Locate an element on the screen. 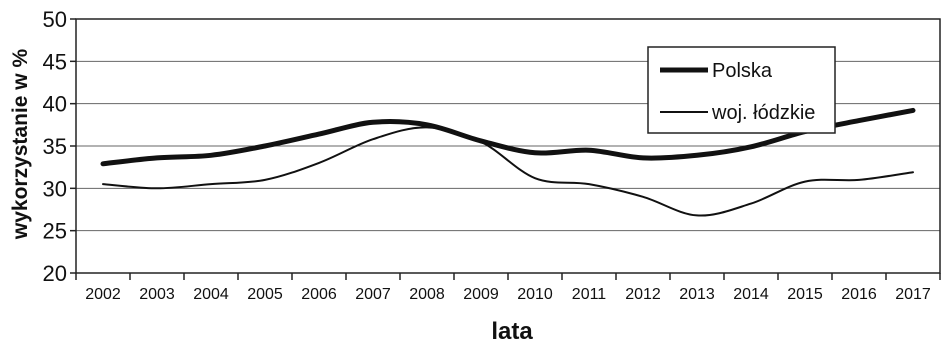 This screenshot has width=943, height=347. x-tick-label-2016: 2016 is located at coordinates (859, 294).